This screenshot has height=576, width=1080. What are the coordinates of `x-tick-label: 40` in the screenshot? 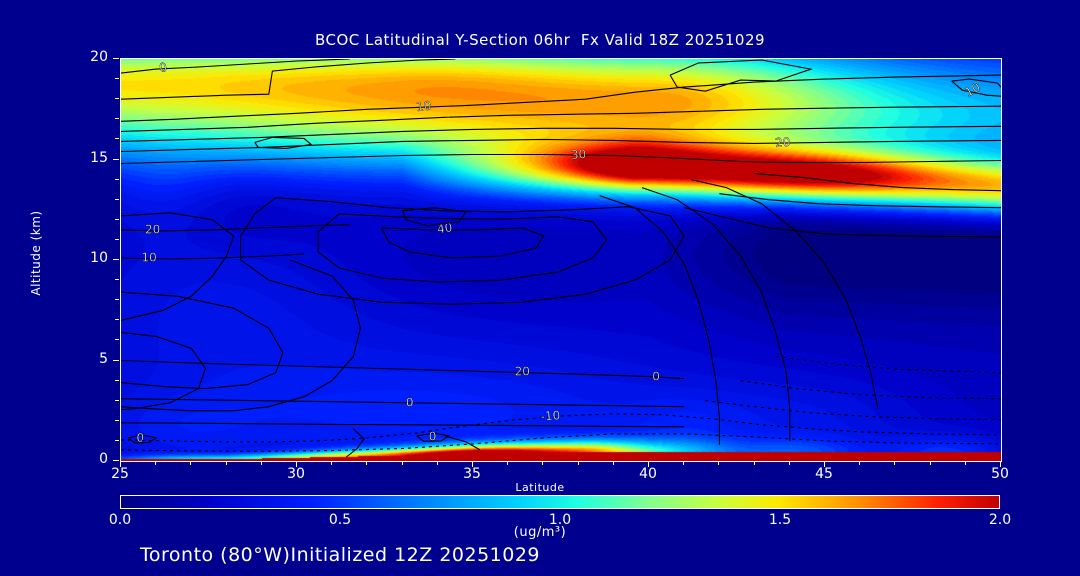 It's located at (648, 474).